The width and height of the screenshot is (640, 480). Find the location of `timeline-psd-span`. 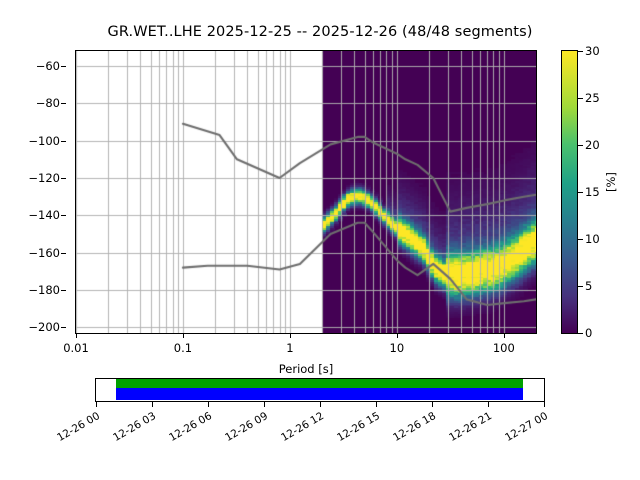

timeline-psd-span is located at coordinates (320, 394).